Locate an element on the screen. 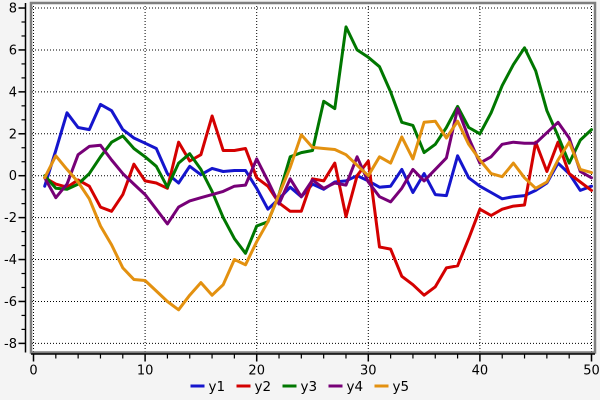  legend-item-y4: y4 is located at coordinates (346, 387).